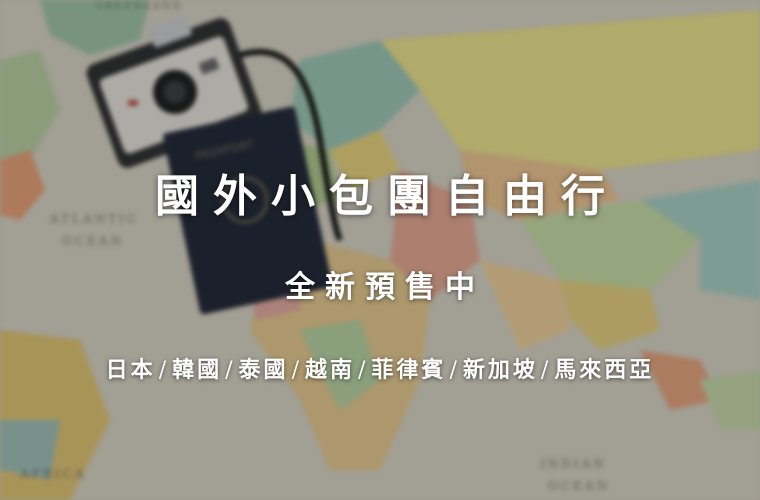  What do you see at coordinates (329, 370) in the screenshot?
I see `destination-item-vietnam: 越南` at bounding box center [329, 370].